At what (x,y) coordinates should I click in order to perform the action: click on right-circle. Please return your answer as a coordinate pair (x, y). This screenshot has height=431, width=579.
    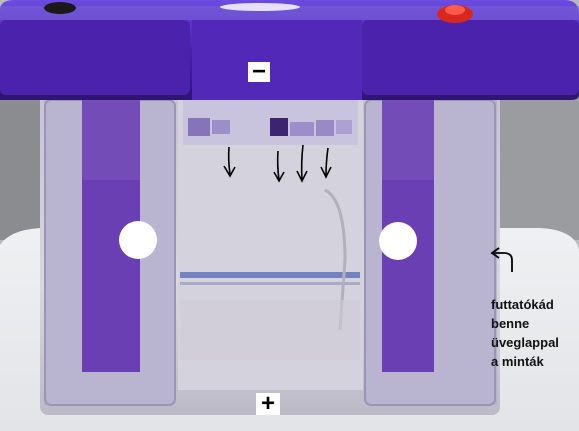
    Looking at the image, I should click on (398, 241).